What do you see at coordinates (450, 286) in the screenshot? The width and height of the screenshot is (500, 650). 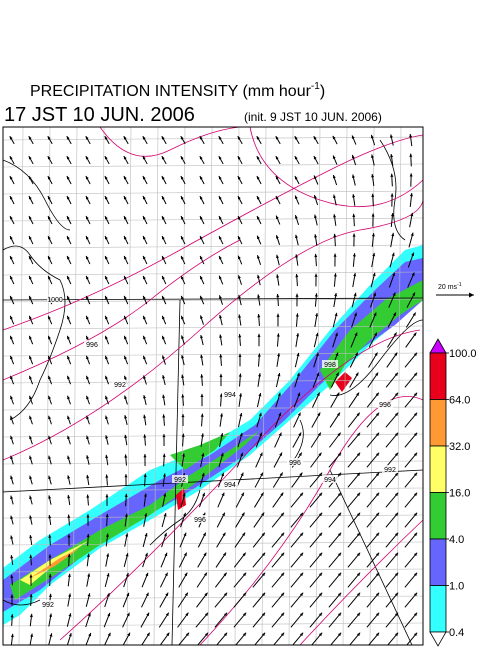 I see `wind-scale-label: 20 ms-1` at bounding box center [450, 286].